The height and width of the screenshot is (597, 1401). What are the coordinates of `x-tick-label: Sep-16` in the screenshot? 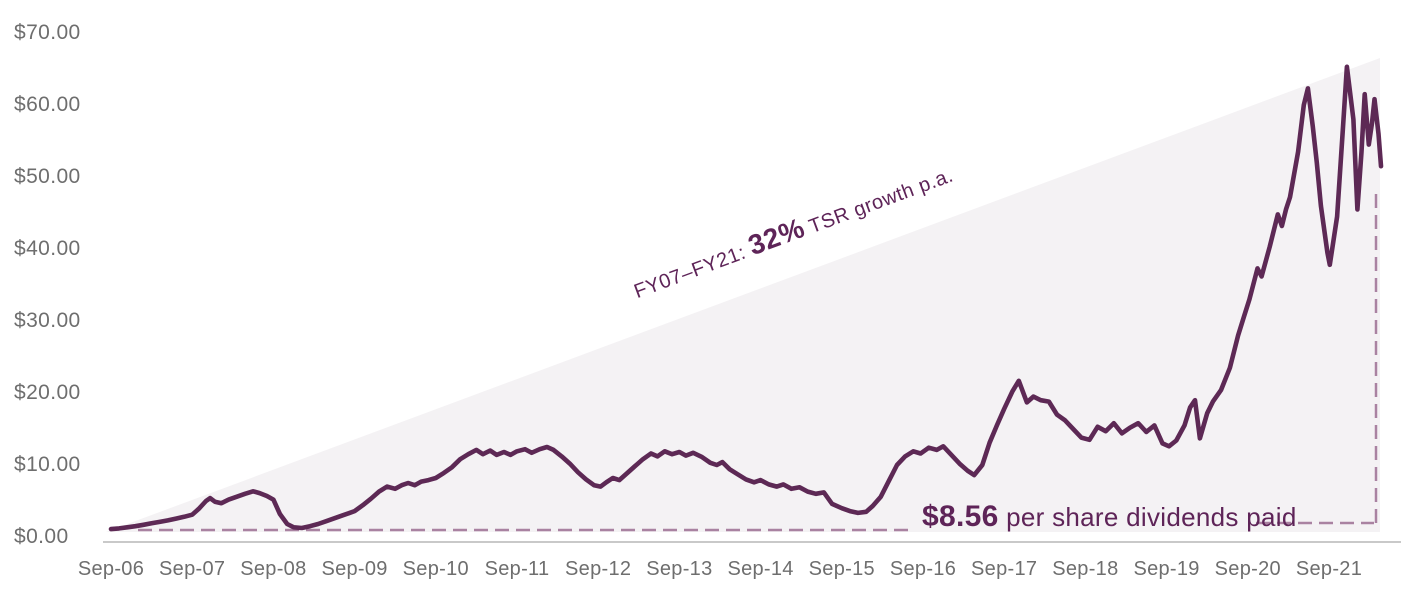 It's located at (923, 569).